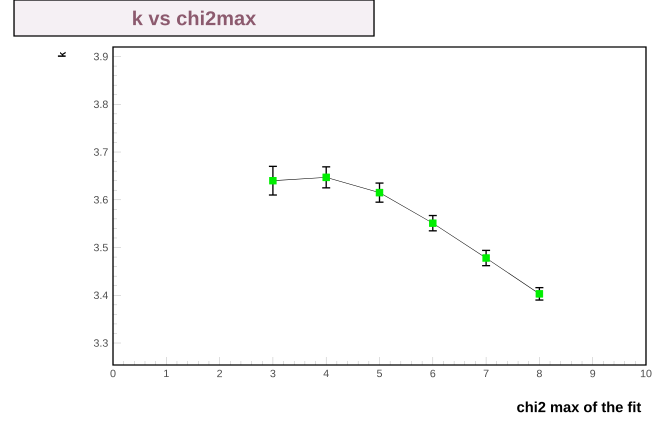 The height and width of the screenshot is (429, 658). What do you see at coordinates (101, 200) in the screenshot?
I see `y-tick-label: 3.6` at bounding box center [101, 200].